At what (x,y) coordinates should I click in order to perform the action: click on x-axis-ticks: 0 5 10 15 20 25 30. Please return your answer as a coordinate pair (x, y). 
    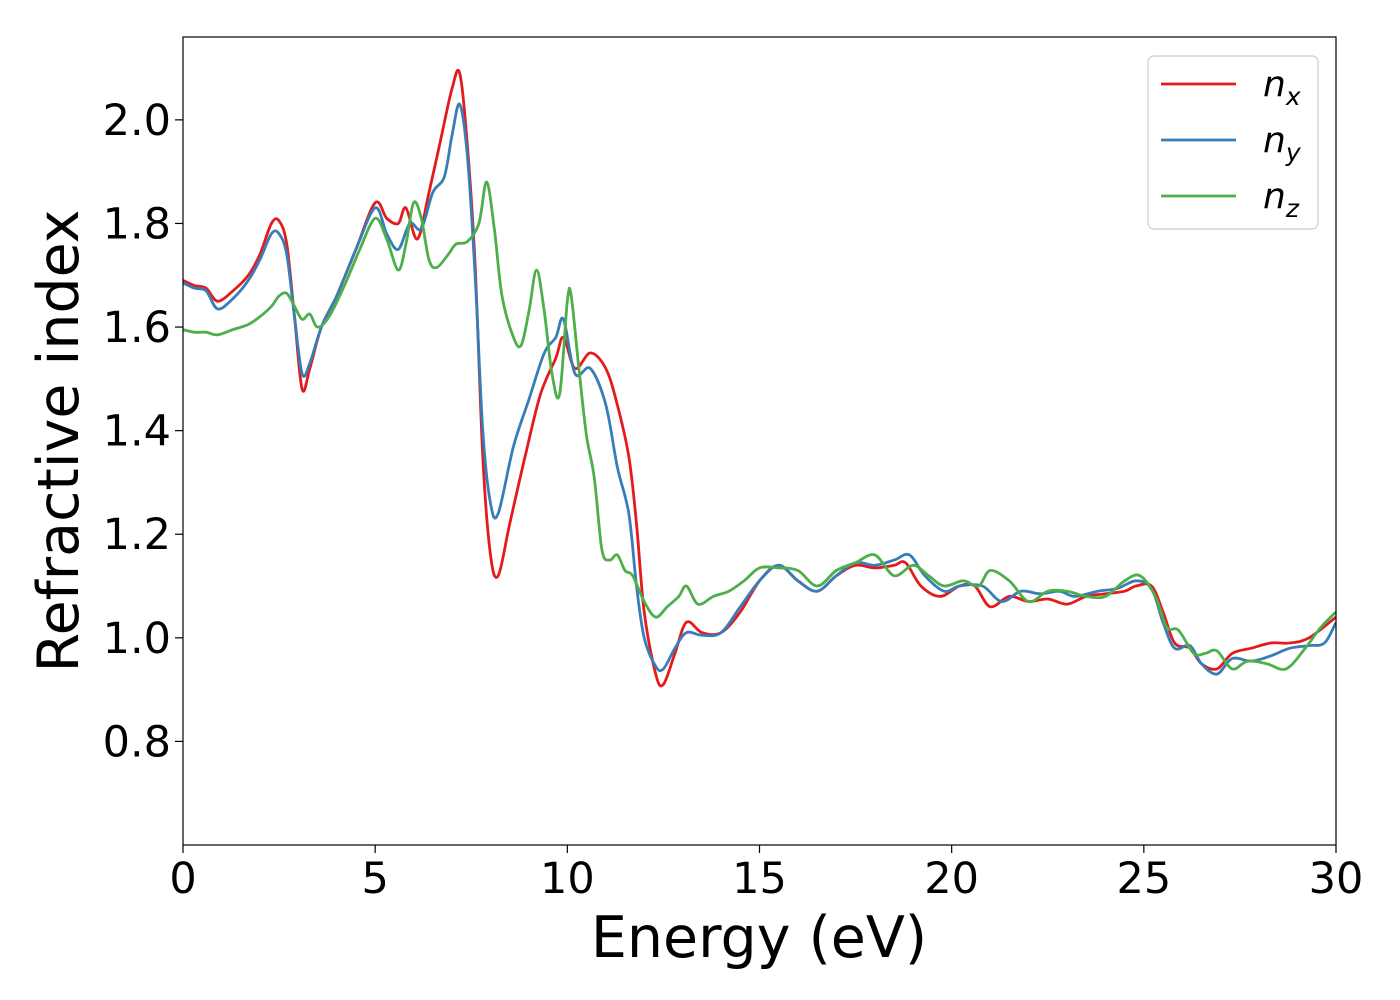
    Looking at the image, I should click on (766, 874).